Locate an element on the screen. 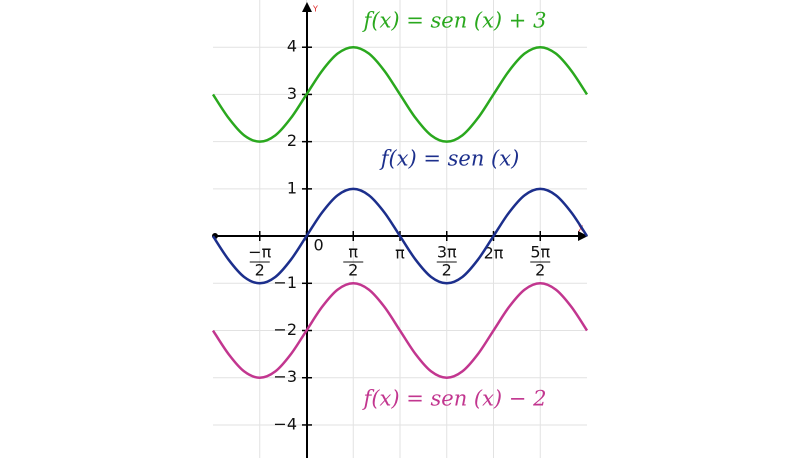  y-tick-label: 3 is located at coordinates (292, 93).